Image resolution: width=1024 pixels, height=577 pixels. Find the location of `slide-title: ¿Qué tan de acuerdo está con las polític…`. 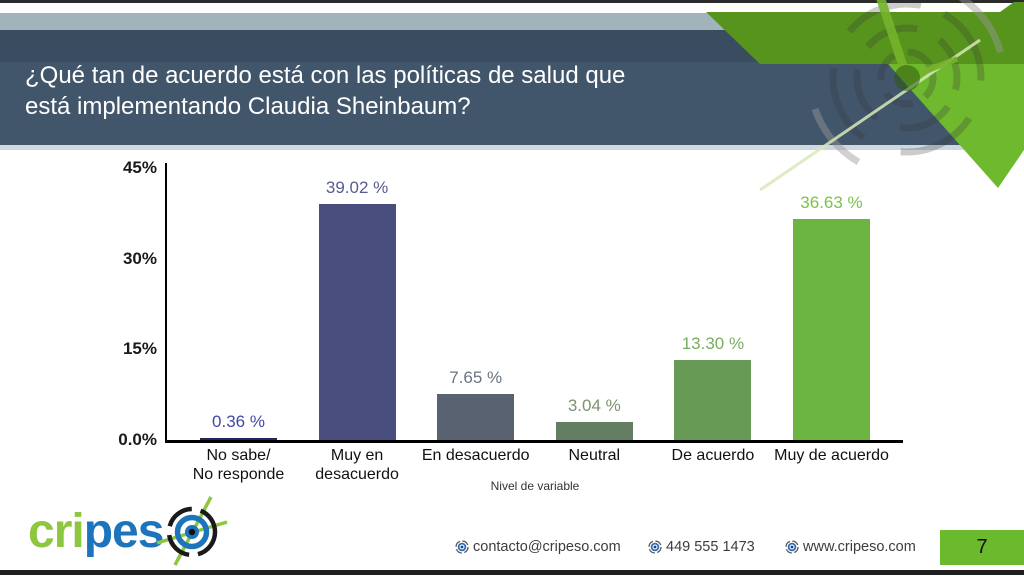

slide-title: ¿Qué tan de acuerdo está con las polític… is located at coordinates (405, 91).